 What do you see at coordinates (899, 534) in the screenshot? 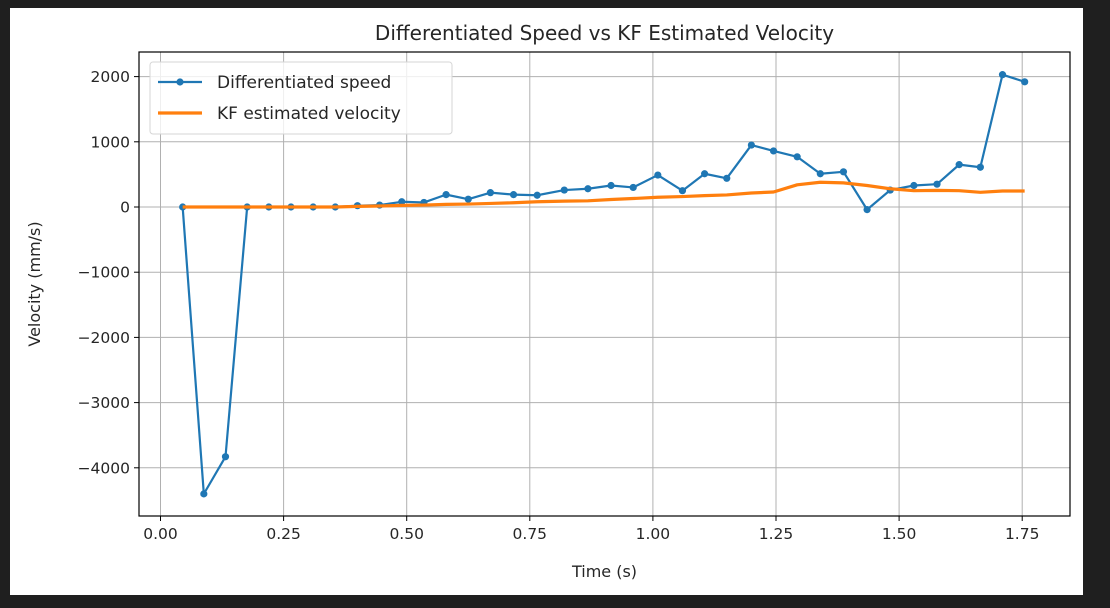
I see `x-tick-label: 1.50` at bounding box center [899, 534].